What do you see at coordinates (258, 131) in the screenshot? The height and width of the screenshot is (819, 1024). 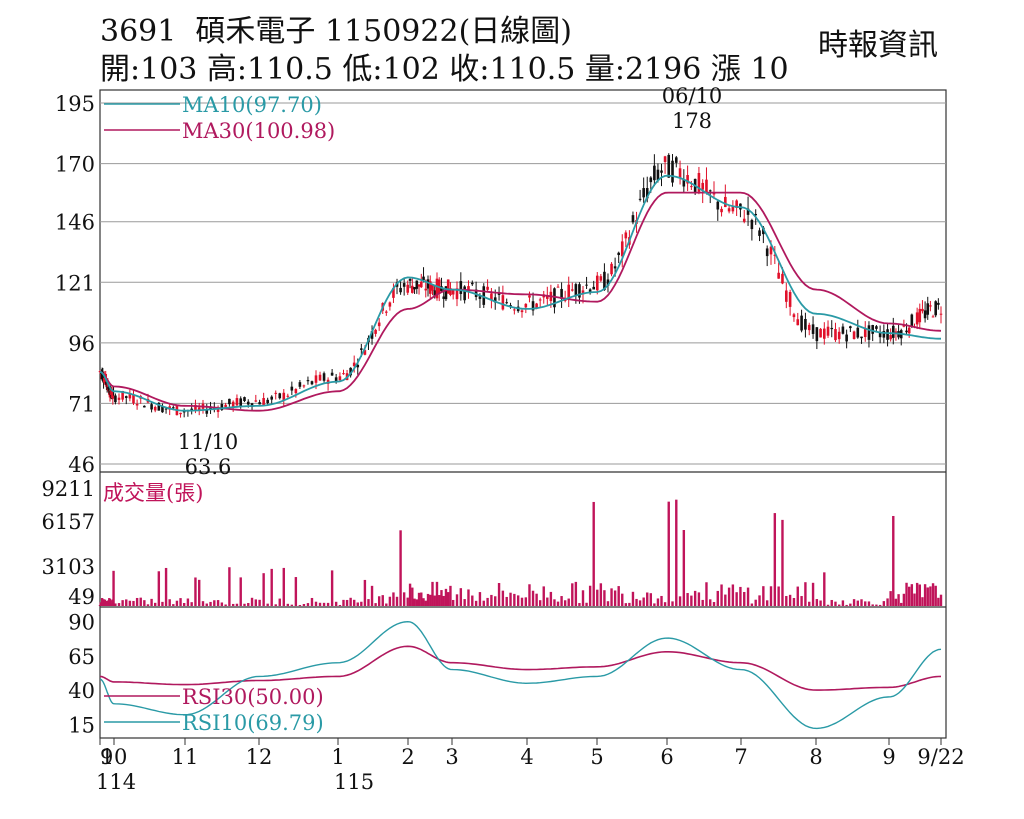 I see `legend-label: MA30(100.98)` at bounding box center [258, 131].